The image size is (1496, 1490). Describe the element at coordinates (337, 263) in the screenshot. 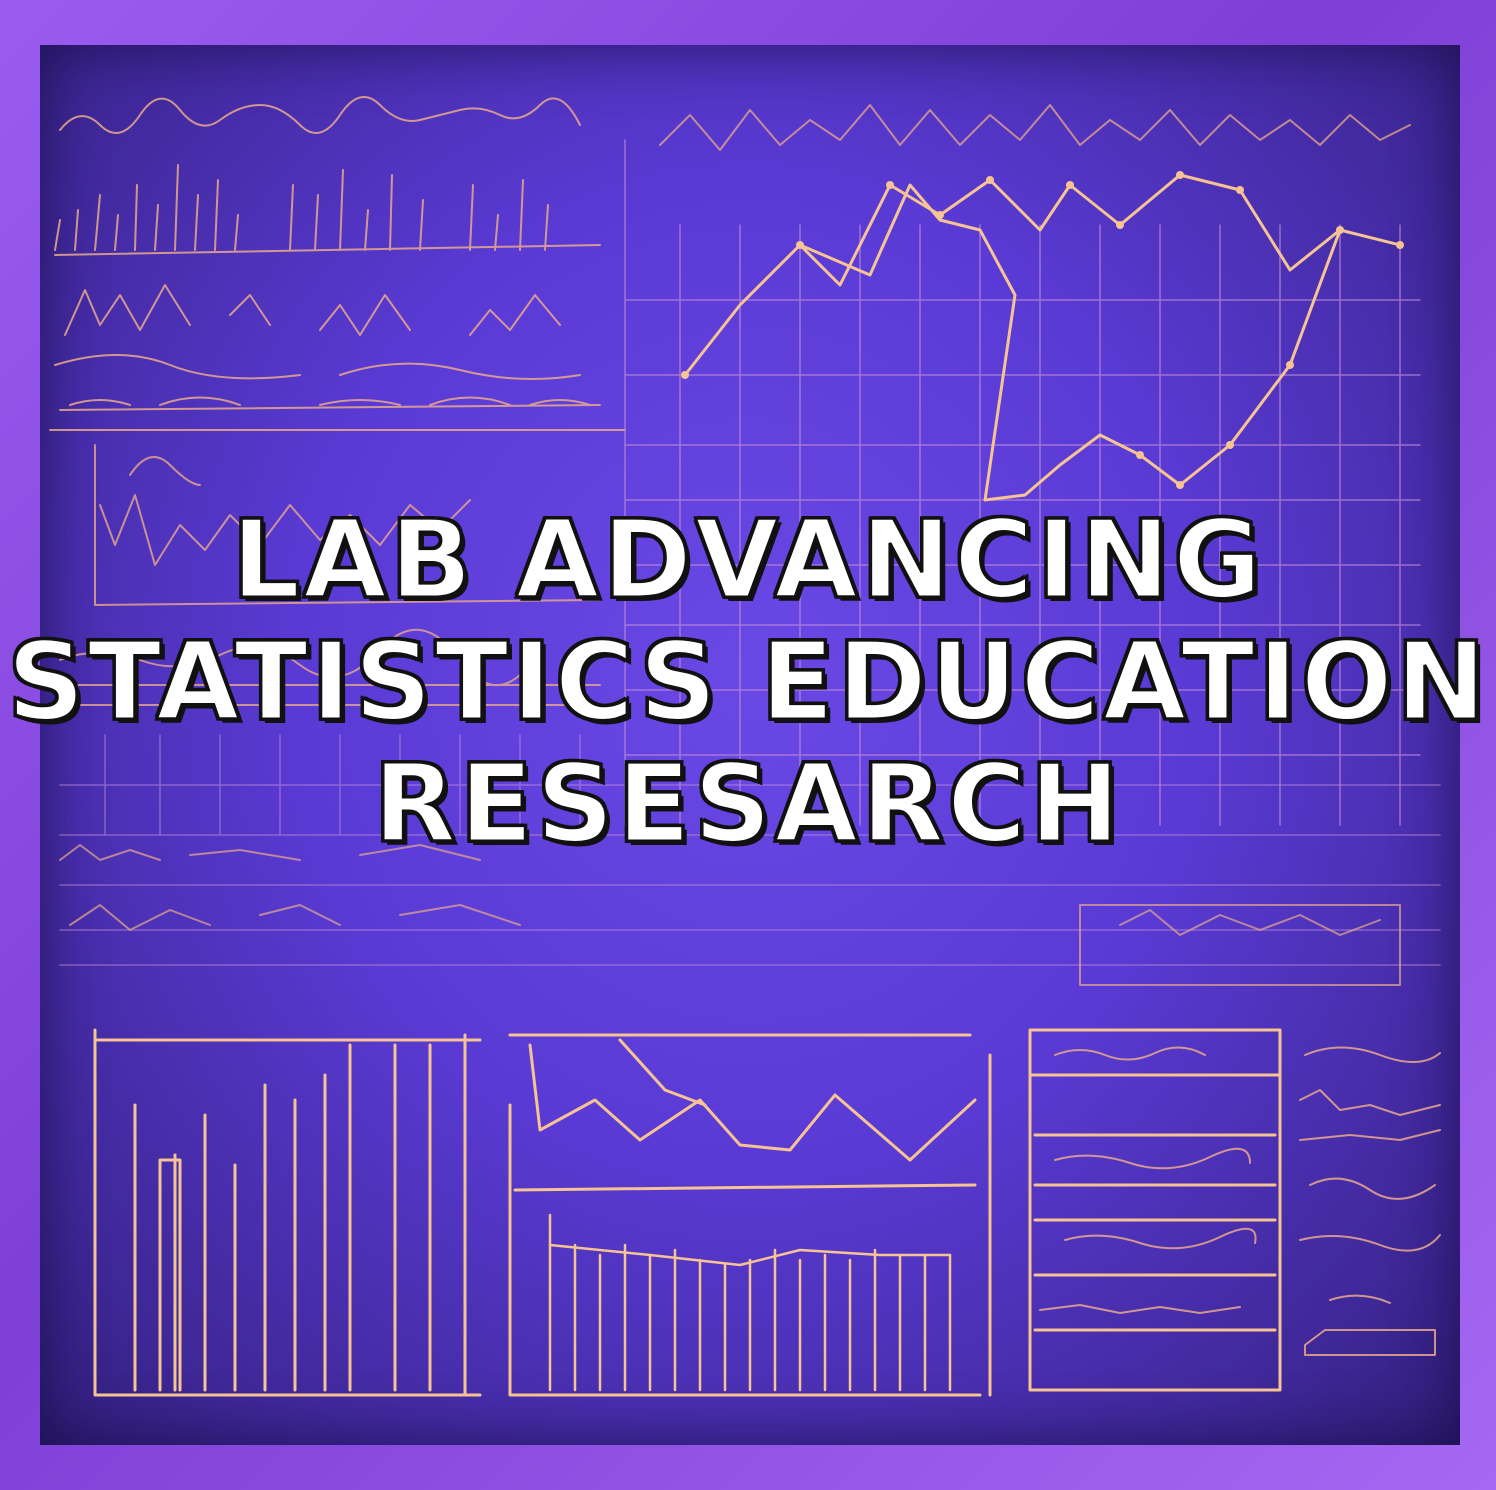

I see `top-left-sketch-panel` at that location.